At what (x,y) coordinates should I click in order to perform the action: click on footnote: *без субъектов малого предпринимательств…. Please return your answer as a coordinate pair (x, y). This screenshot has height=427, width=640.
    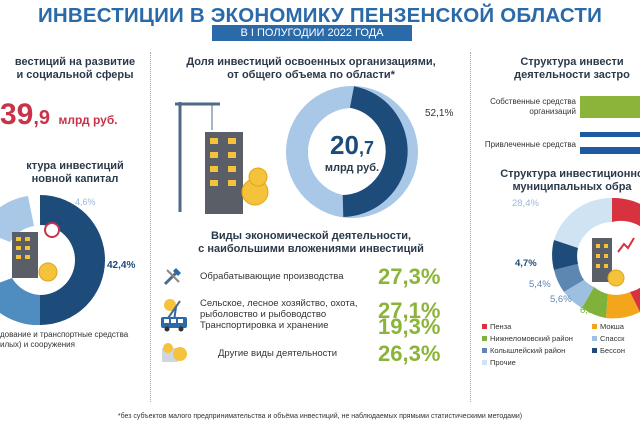
    Looking at the image, I should click on (320, 416).